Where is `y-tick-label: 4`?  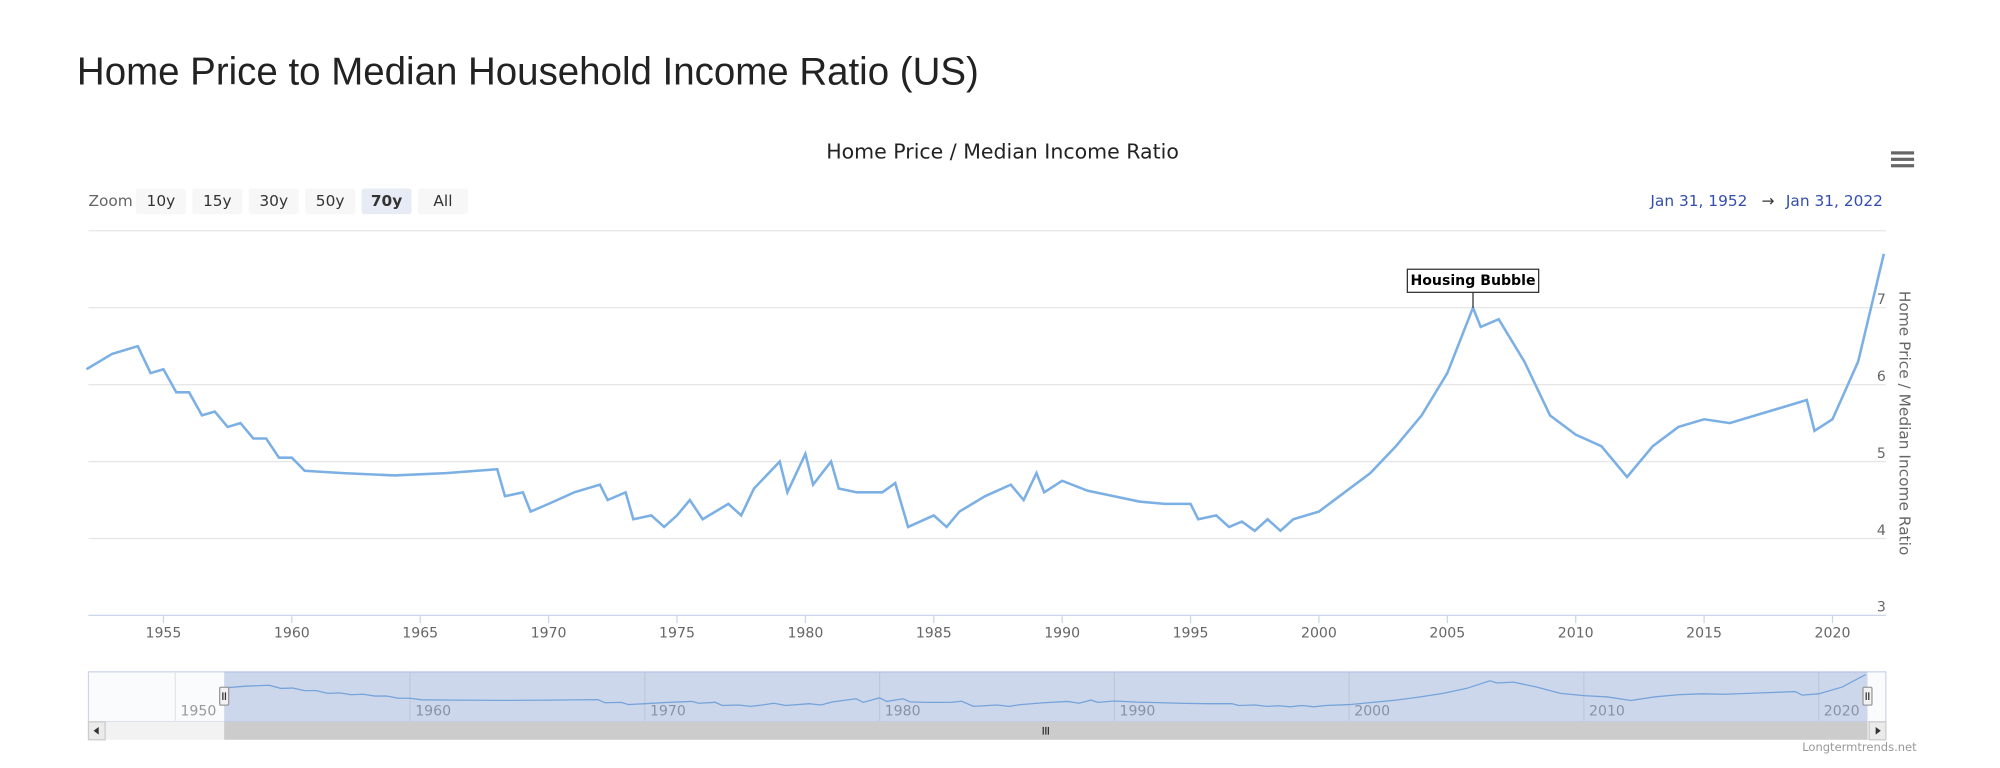
y-tick-label: 4 is located at coordinates (1881, 531).